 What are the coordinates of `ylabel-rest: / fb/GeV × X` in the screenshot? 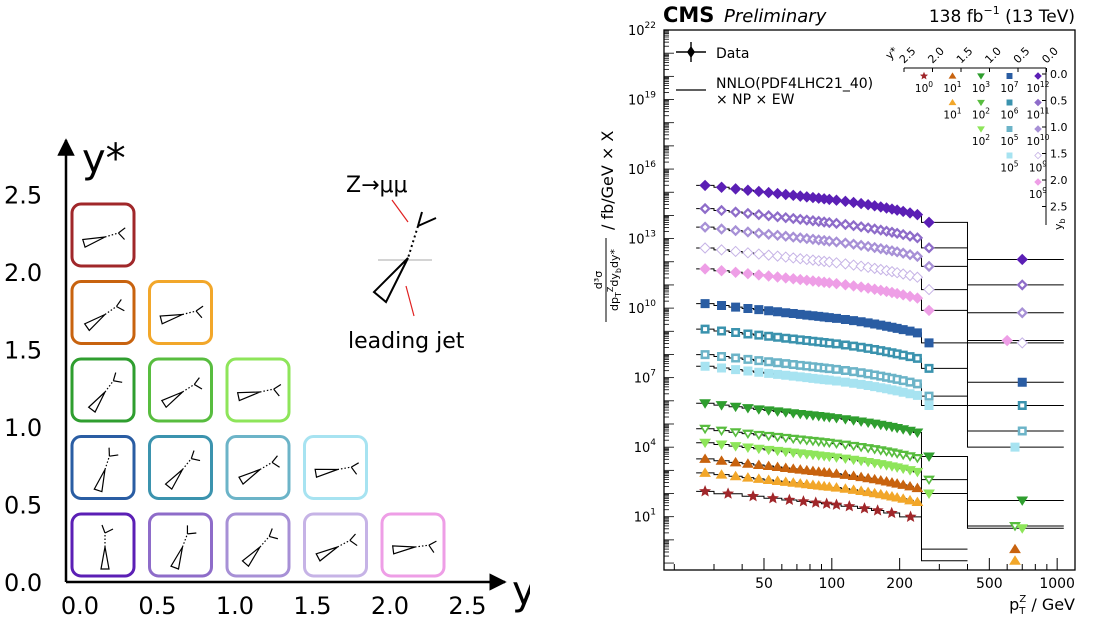 It's located at (607, 180).